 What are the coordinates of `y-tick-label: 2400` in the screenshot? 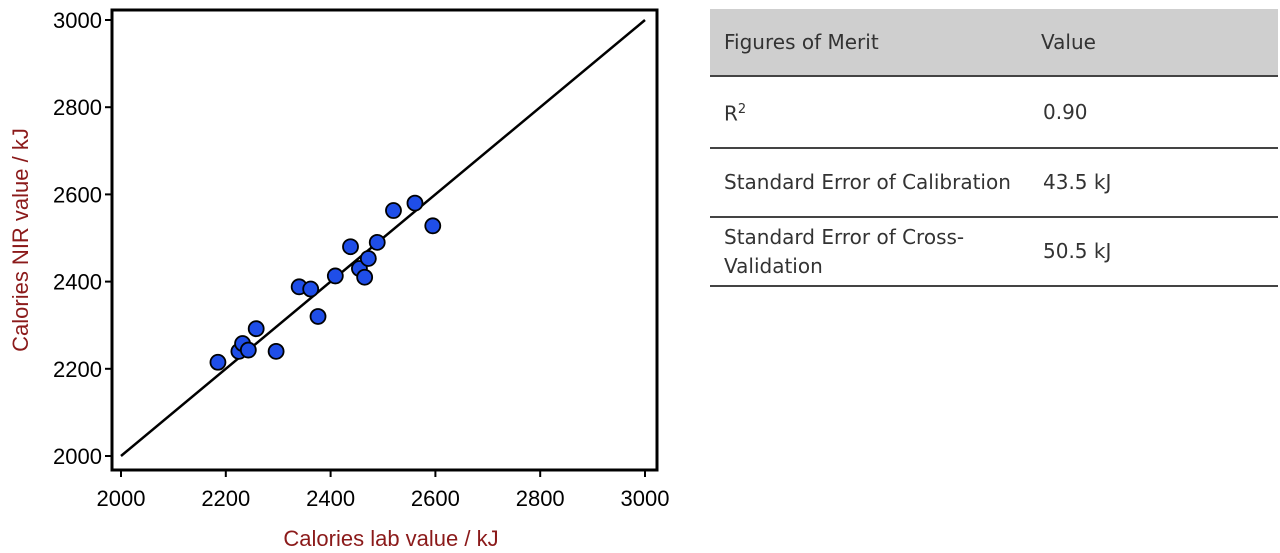 It's located at (77, 282).